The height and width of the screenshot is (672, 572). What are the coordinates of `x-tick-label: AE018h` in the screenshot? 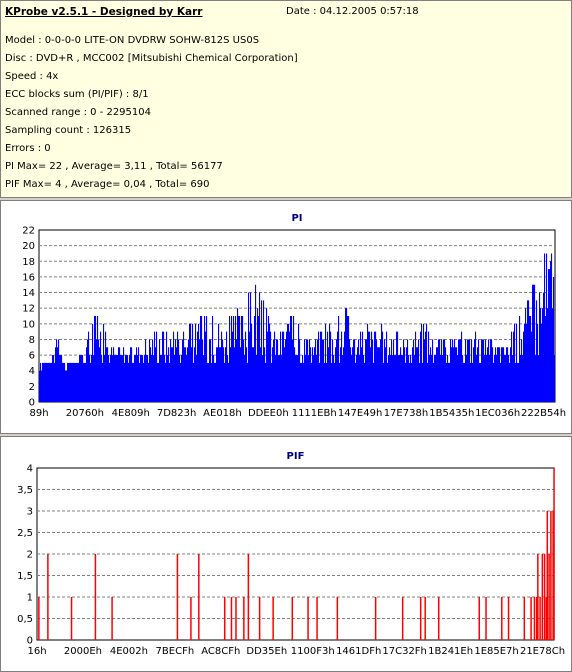 It's located at (222, 413).